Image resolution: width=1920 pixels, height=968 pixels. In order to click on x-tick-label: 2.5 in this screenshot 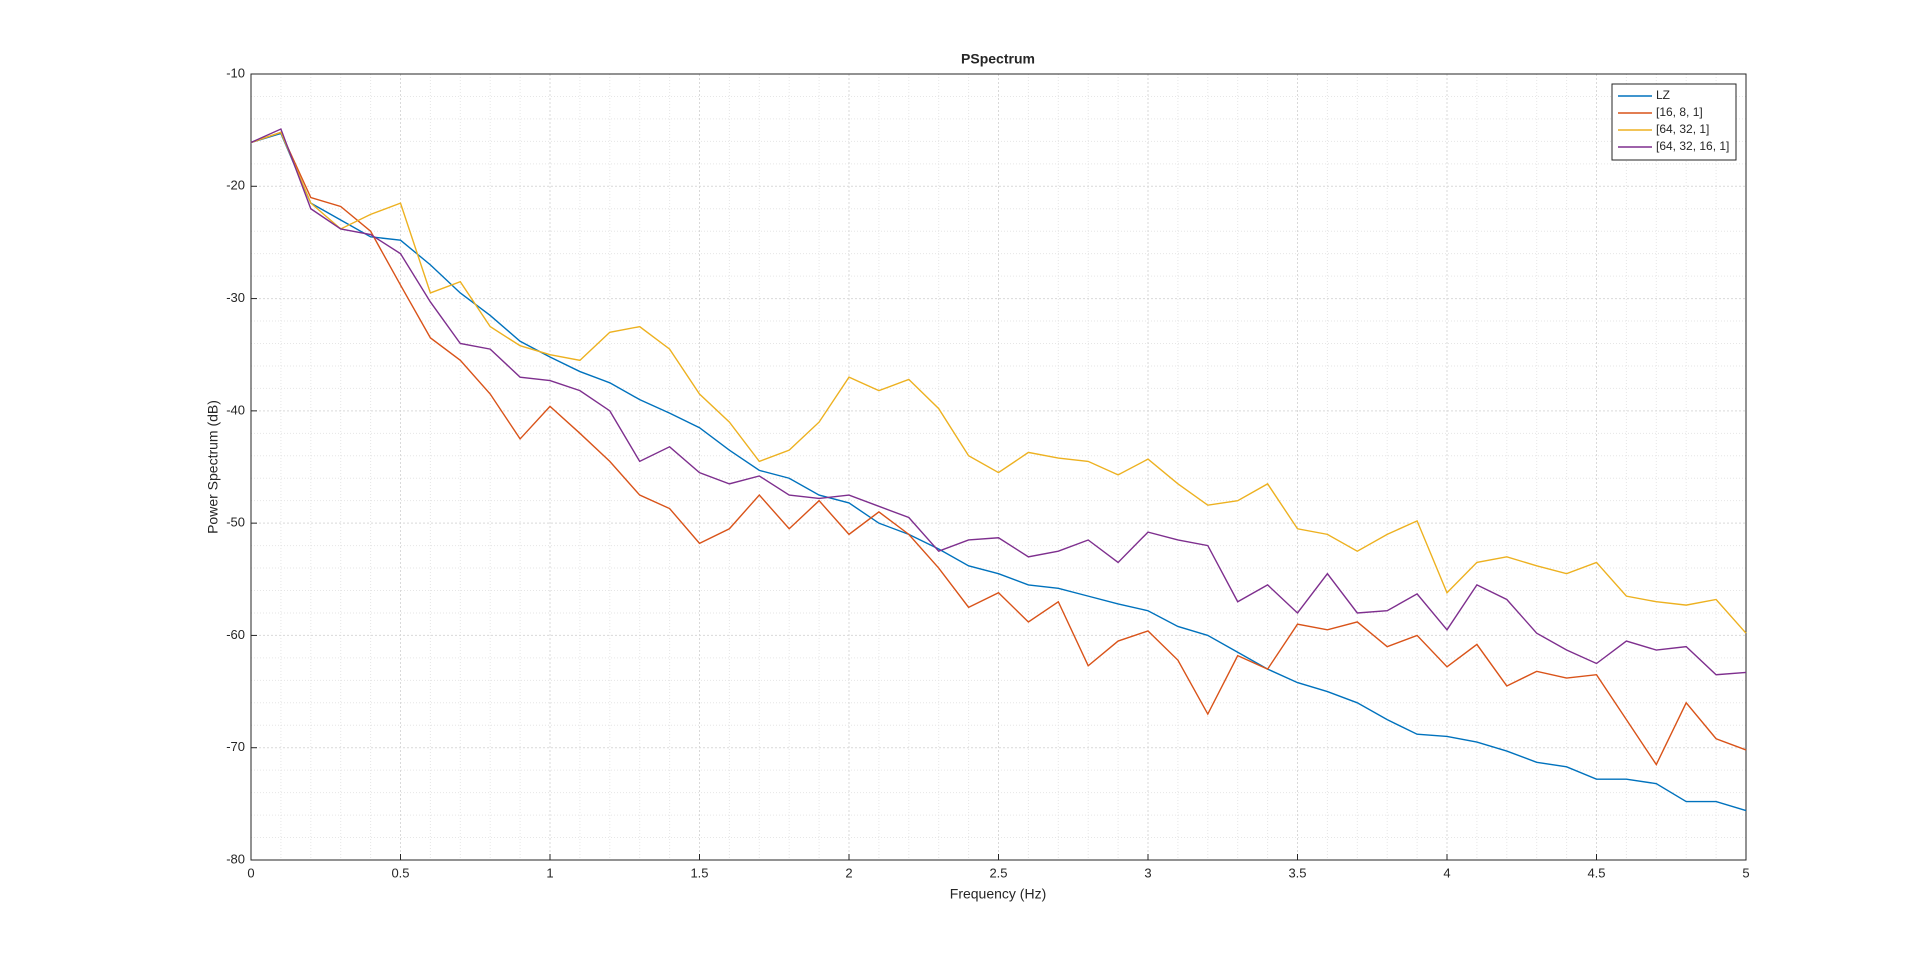, I will do `click(998, 872)`.